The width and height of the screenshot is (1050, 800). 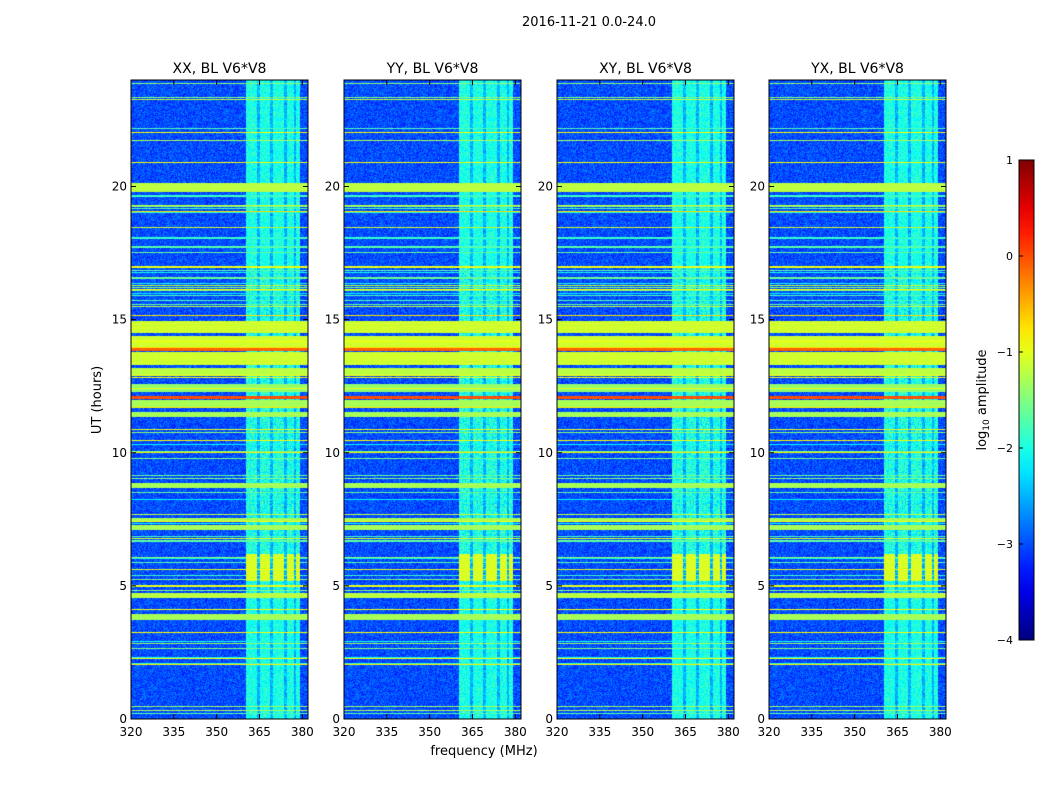 I want to click on y-axis-label: UT (hours), so click(x=97, y=400).